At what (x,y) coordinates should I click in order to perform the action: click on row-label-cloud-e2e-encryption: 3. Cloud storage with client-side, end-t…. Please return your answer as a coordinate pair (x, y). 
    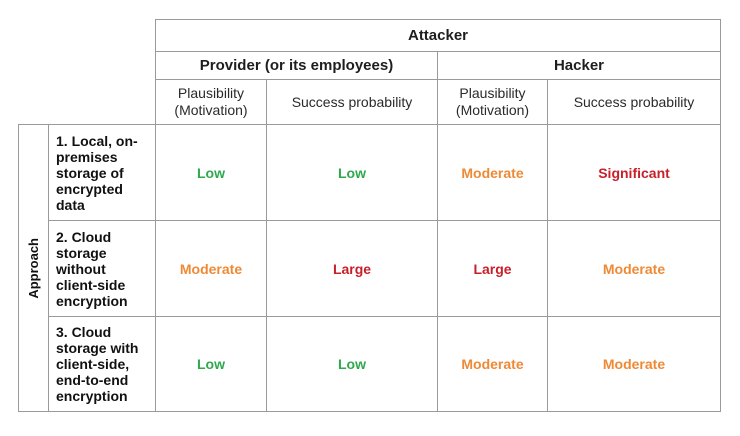
    Looking at the image, I should click on (102, 364).